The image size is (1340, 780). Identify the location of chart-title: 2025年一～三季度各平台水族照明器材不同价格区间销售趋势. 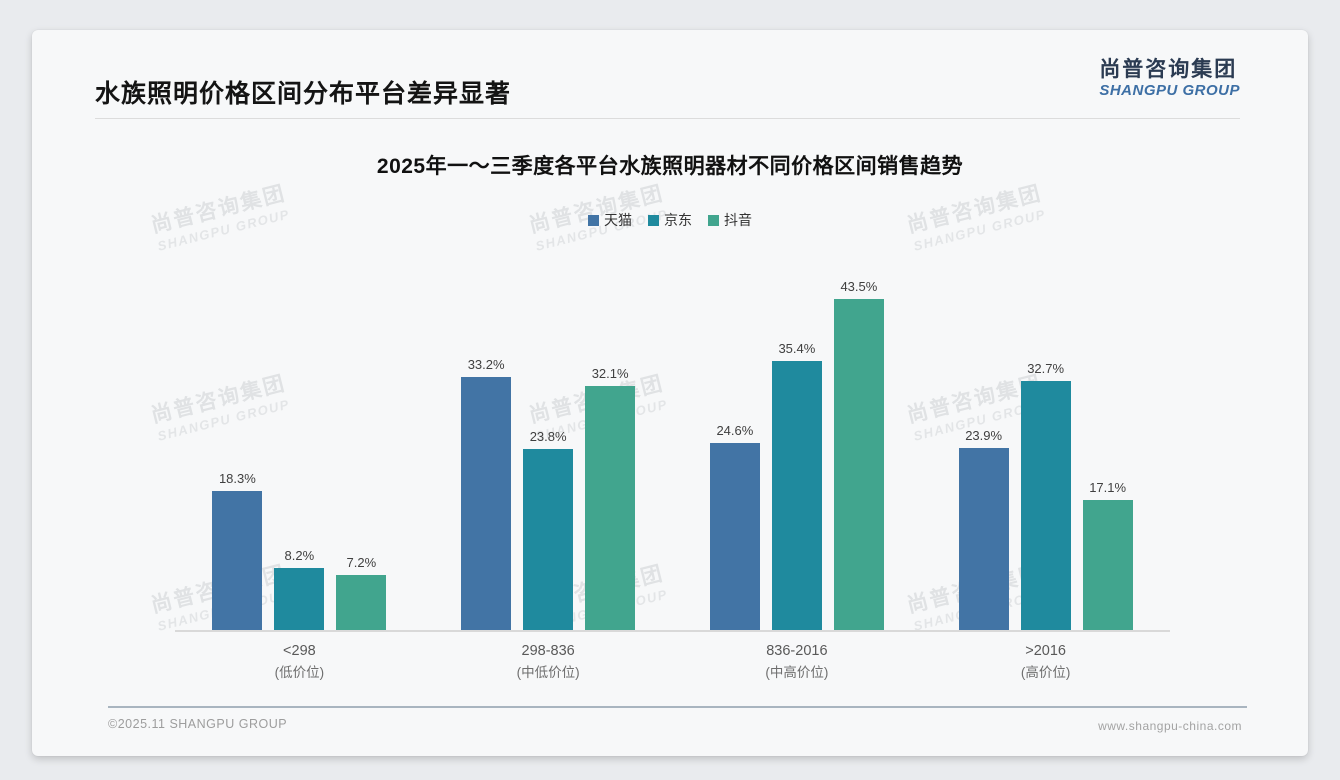
(670, 166).